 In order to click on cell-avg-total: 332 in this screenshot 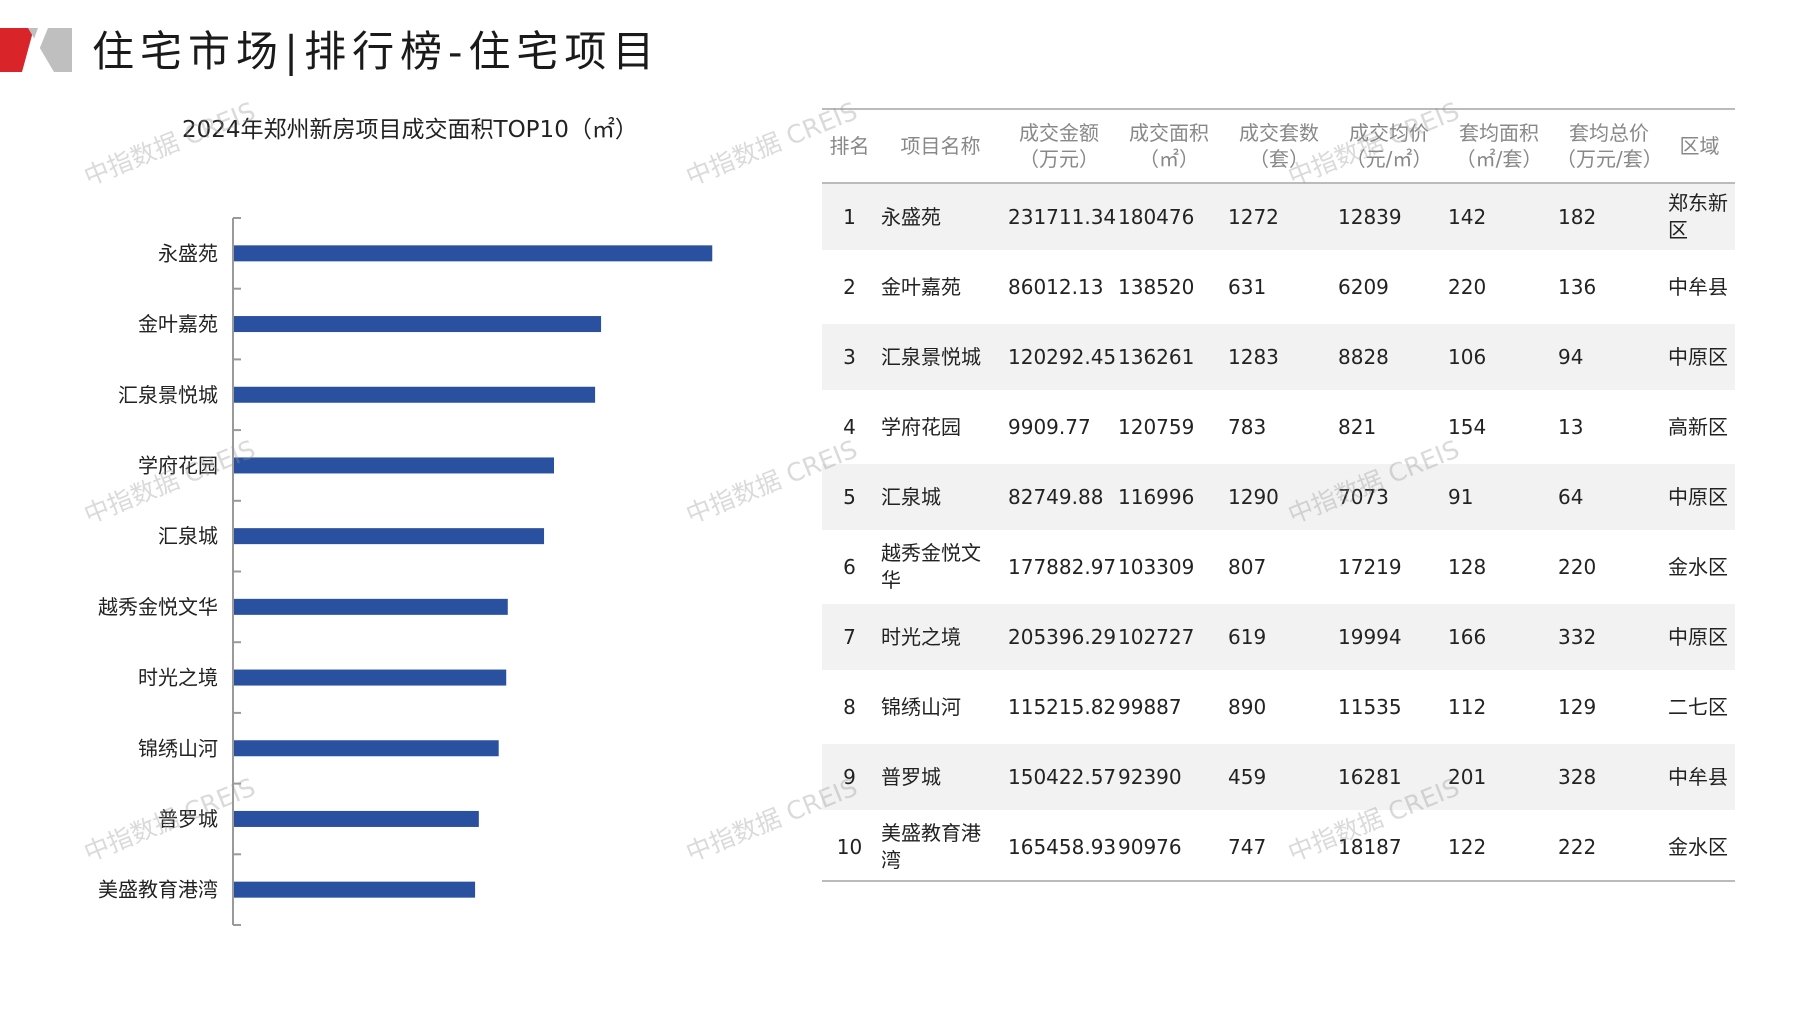, I will do `click(1609, 638)`.